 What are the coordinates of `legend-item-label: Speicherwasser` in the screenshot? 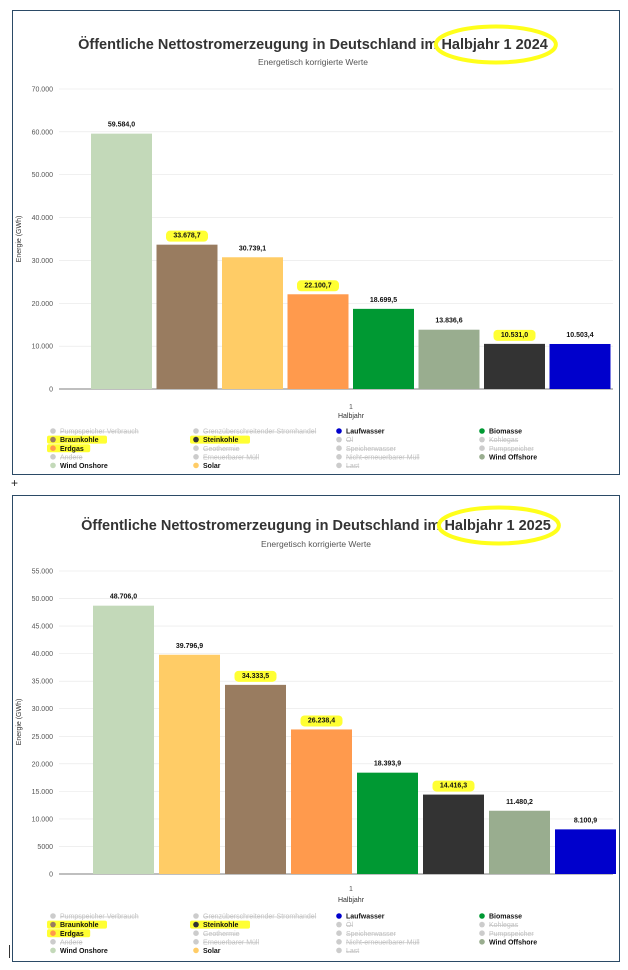 It's located at (371, 449).